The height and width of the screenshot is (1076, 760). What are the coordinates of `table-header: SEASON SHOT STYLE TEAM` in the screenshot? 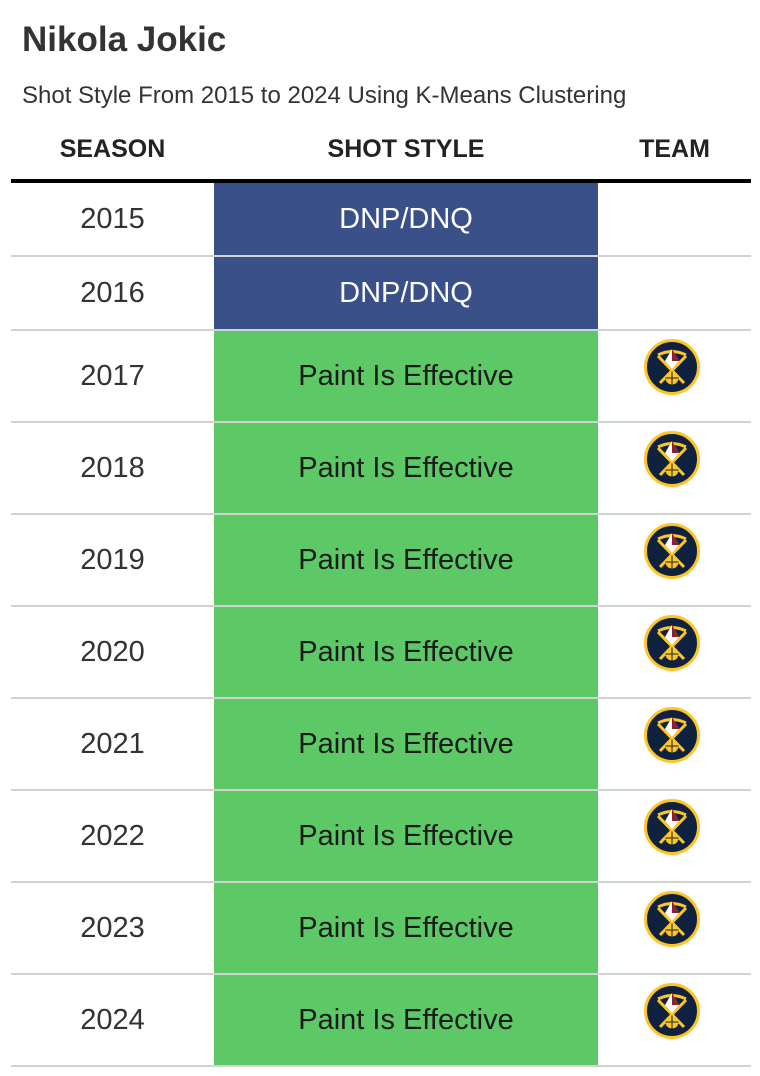 It's located at (381, 156).